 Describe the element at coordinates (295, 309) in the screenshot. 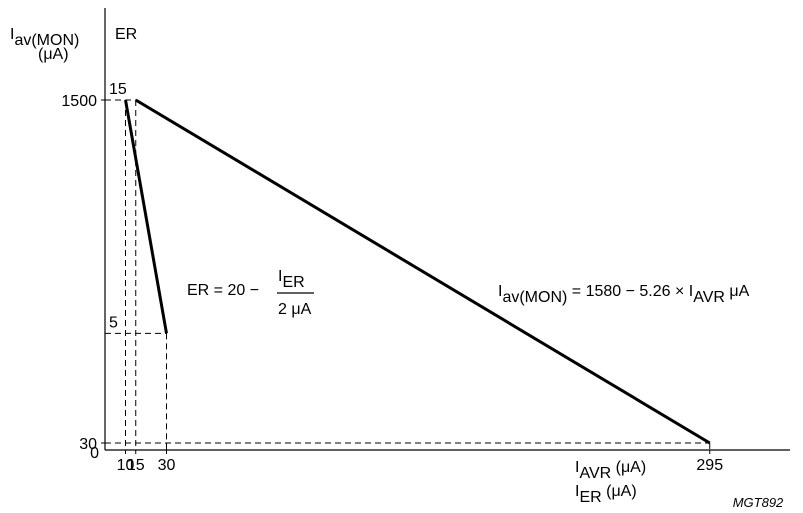

I see `equation-er-denominator: 2 μA` at that location.